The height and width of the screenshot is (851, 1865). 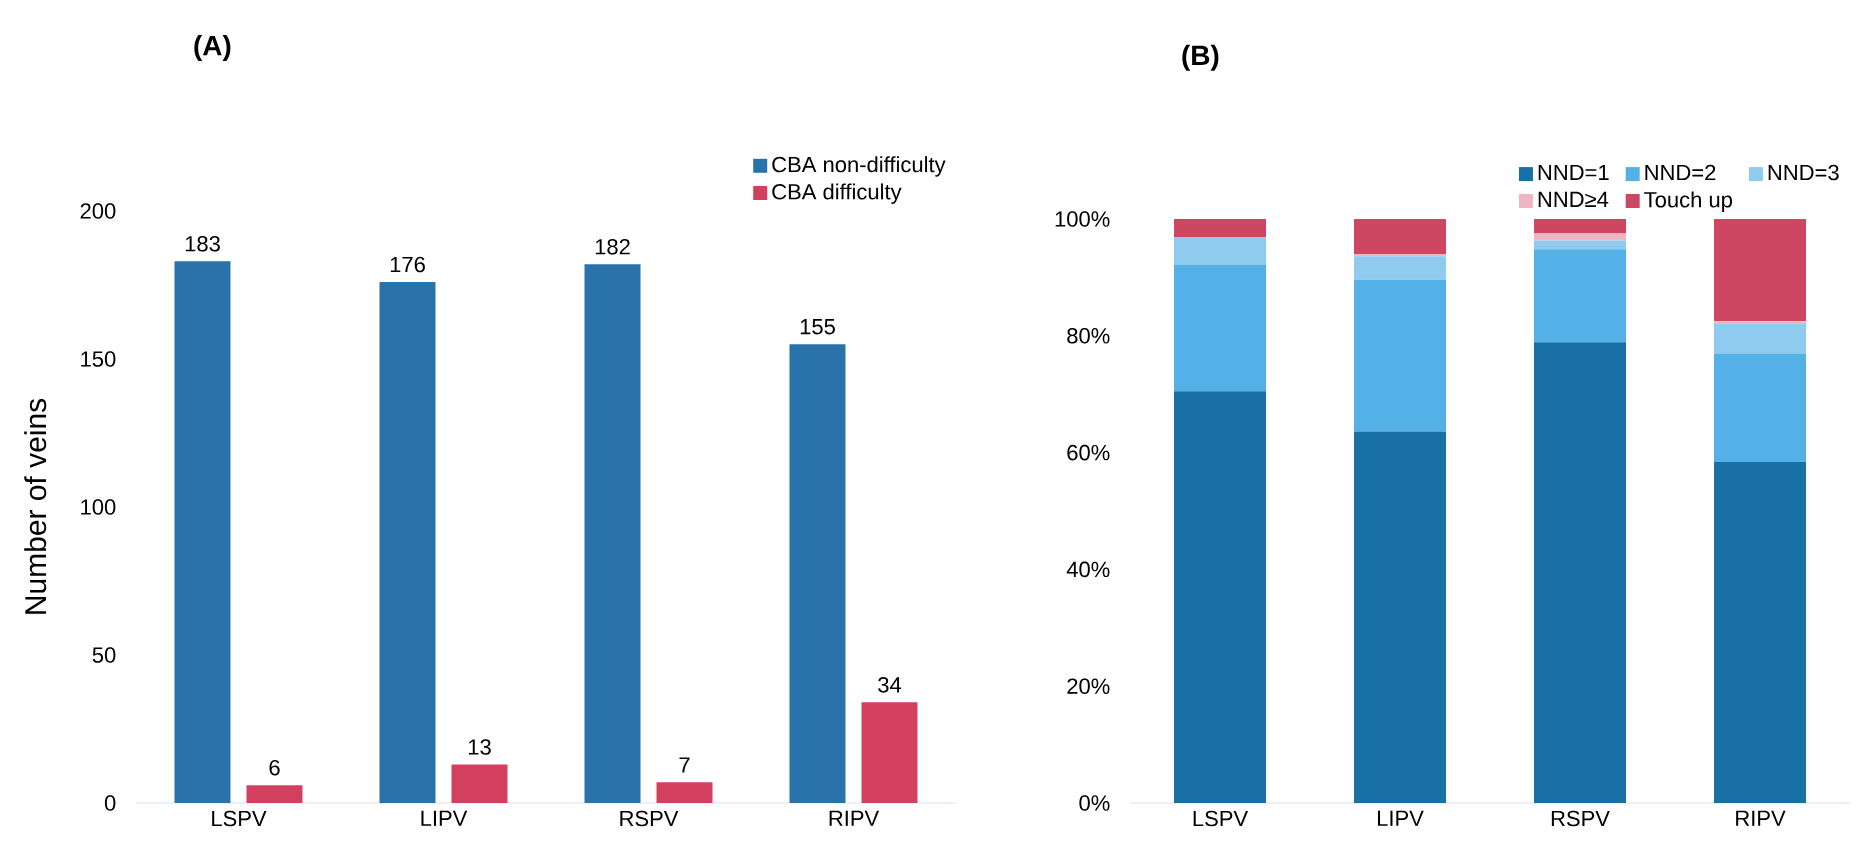 What do you see at coordinates (1200, 57) in the screenshot?
I see `chart-title: (B)` at bounding box center [1200, 57].